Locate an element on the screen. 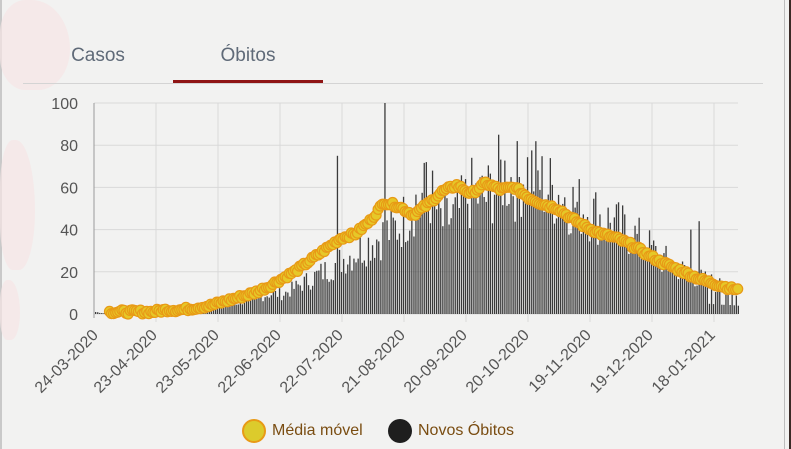  svg-text: 20-10-2020 is located at coordinates (498, 362).